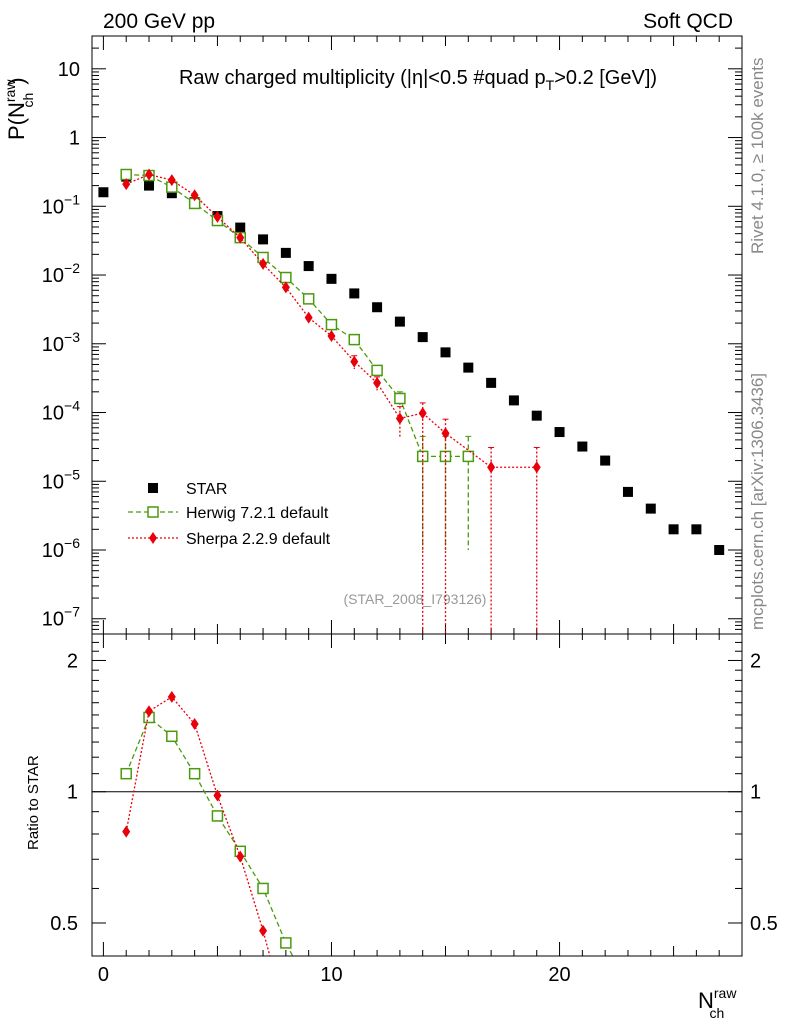  Describe the element at coordinates (61, 479) in the screenshot. I see `y-tick-label: 10⁻⁵` at that location.